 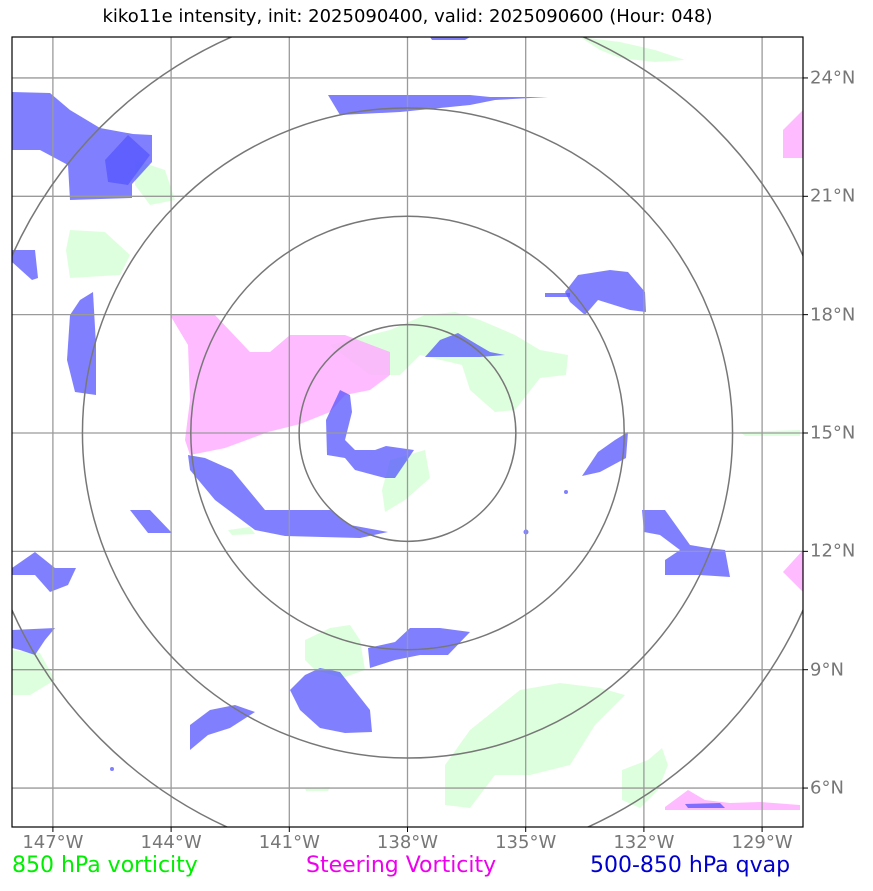 What do you see at coordinates (833, 551) in the screenshot?
I see `lat-tick-label: 12°N` at bounding box center [833, 551].